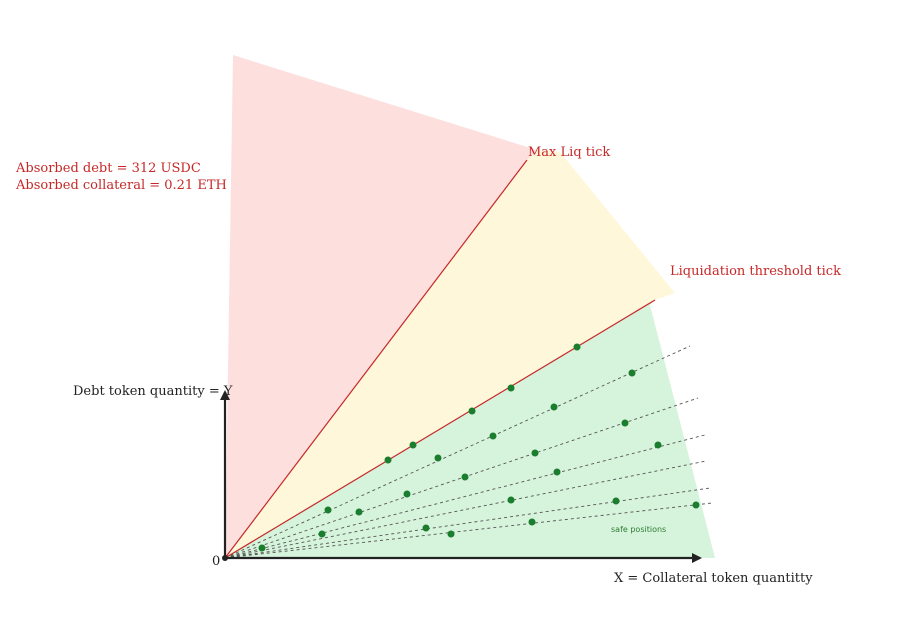 Image resolution: width=900 pixels, height=638 pixels. I want to click on y-axis-label: Debt token quantity = Y, so click(153, 391).